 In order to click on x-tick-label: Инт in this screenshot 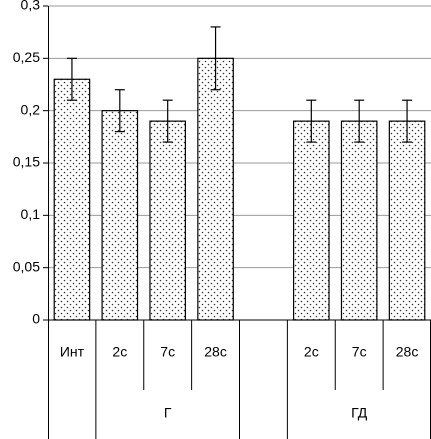, I will do `click(72, 352)`.